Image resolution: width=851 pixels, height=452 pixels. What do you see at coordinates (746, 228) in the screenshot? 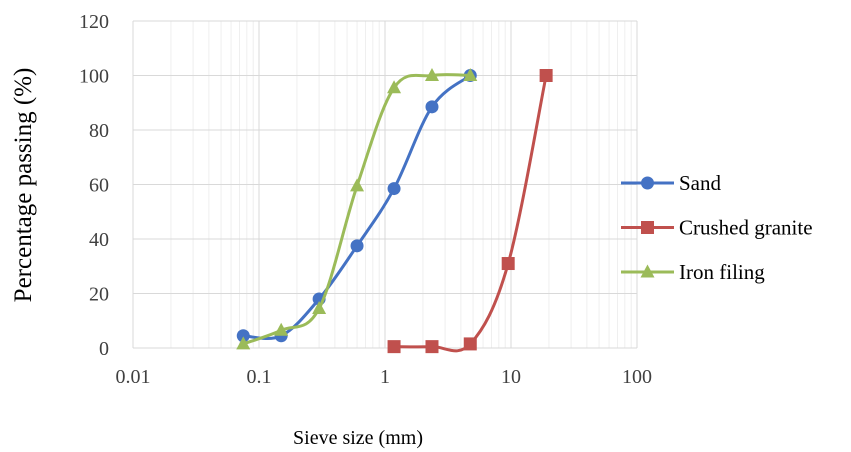
I see `legend-label: Crushed granite` at bounding box center [746, 228].